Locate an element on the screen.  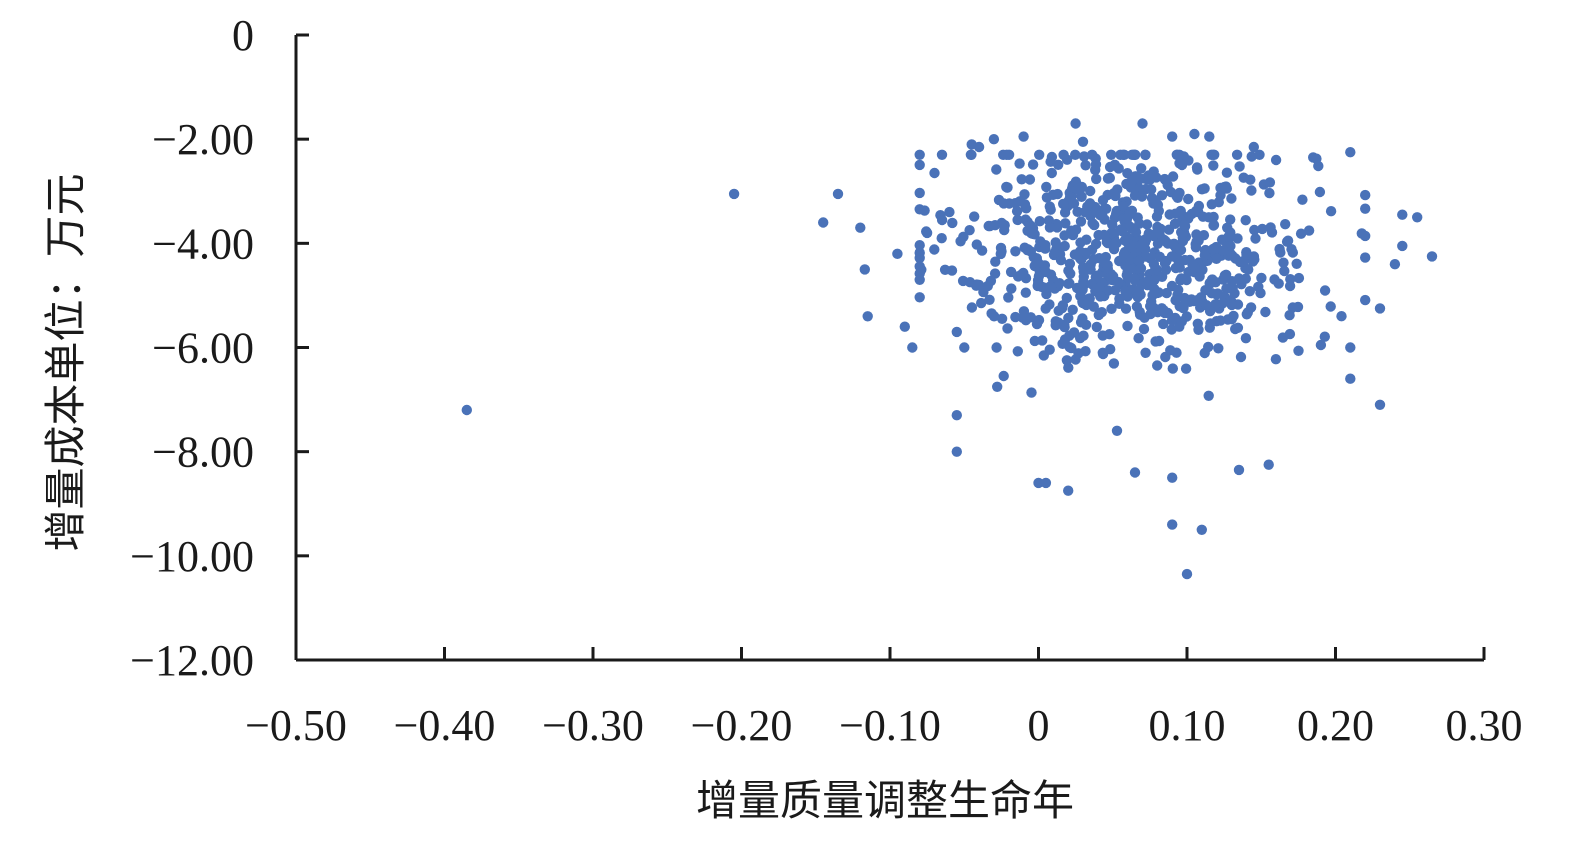
x-tick-label: −0.20 is located at coordinates (742, 725).